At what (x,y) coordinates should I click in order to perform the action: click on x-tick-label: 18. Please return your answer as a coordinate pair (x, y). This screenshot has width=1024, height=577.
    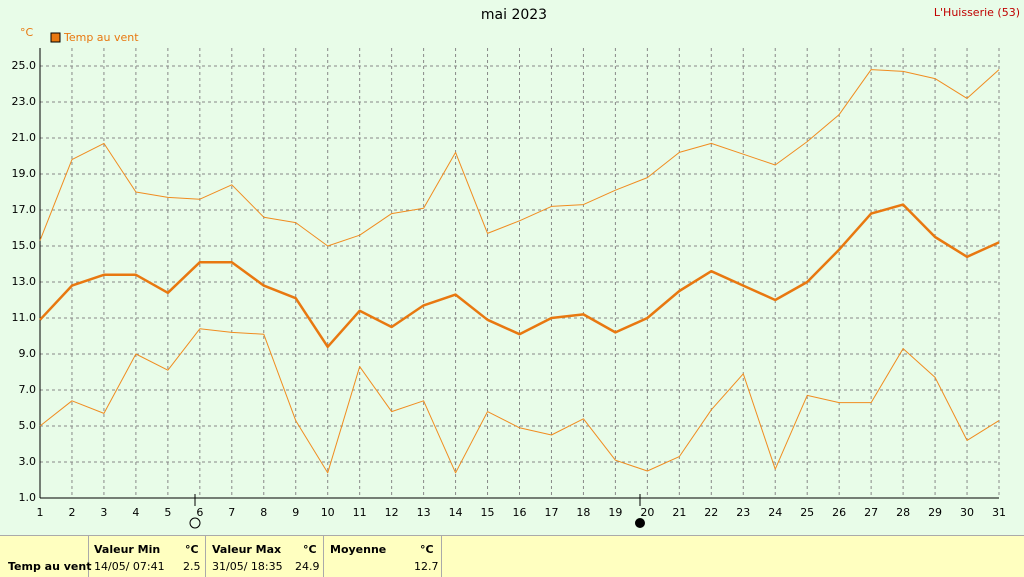
    Looking at the image, I should click on (583, 512).